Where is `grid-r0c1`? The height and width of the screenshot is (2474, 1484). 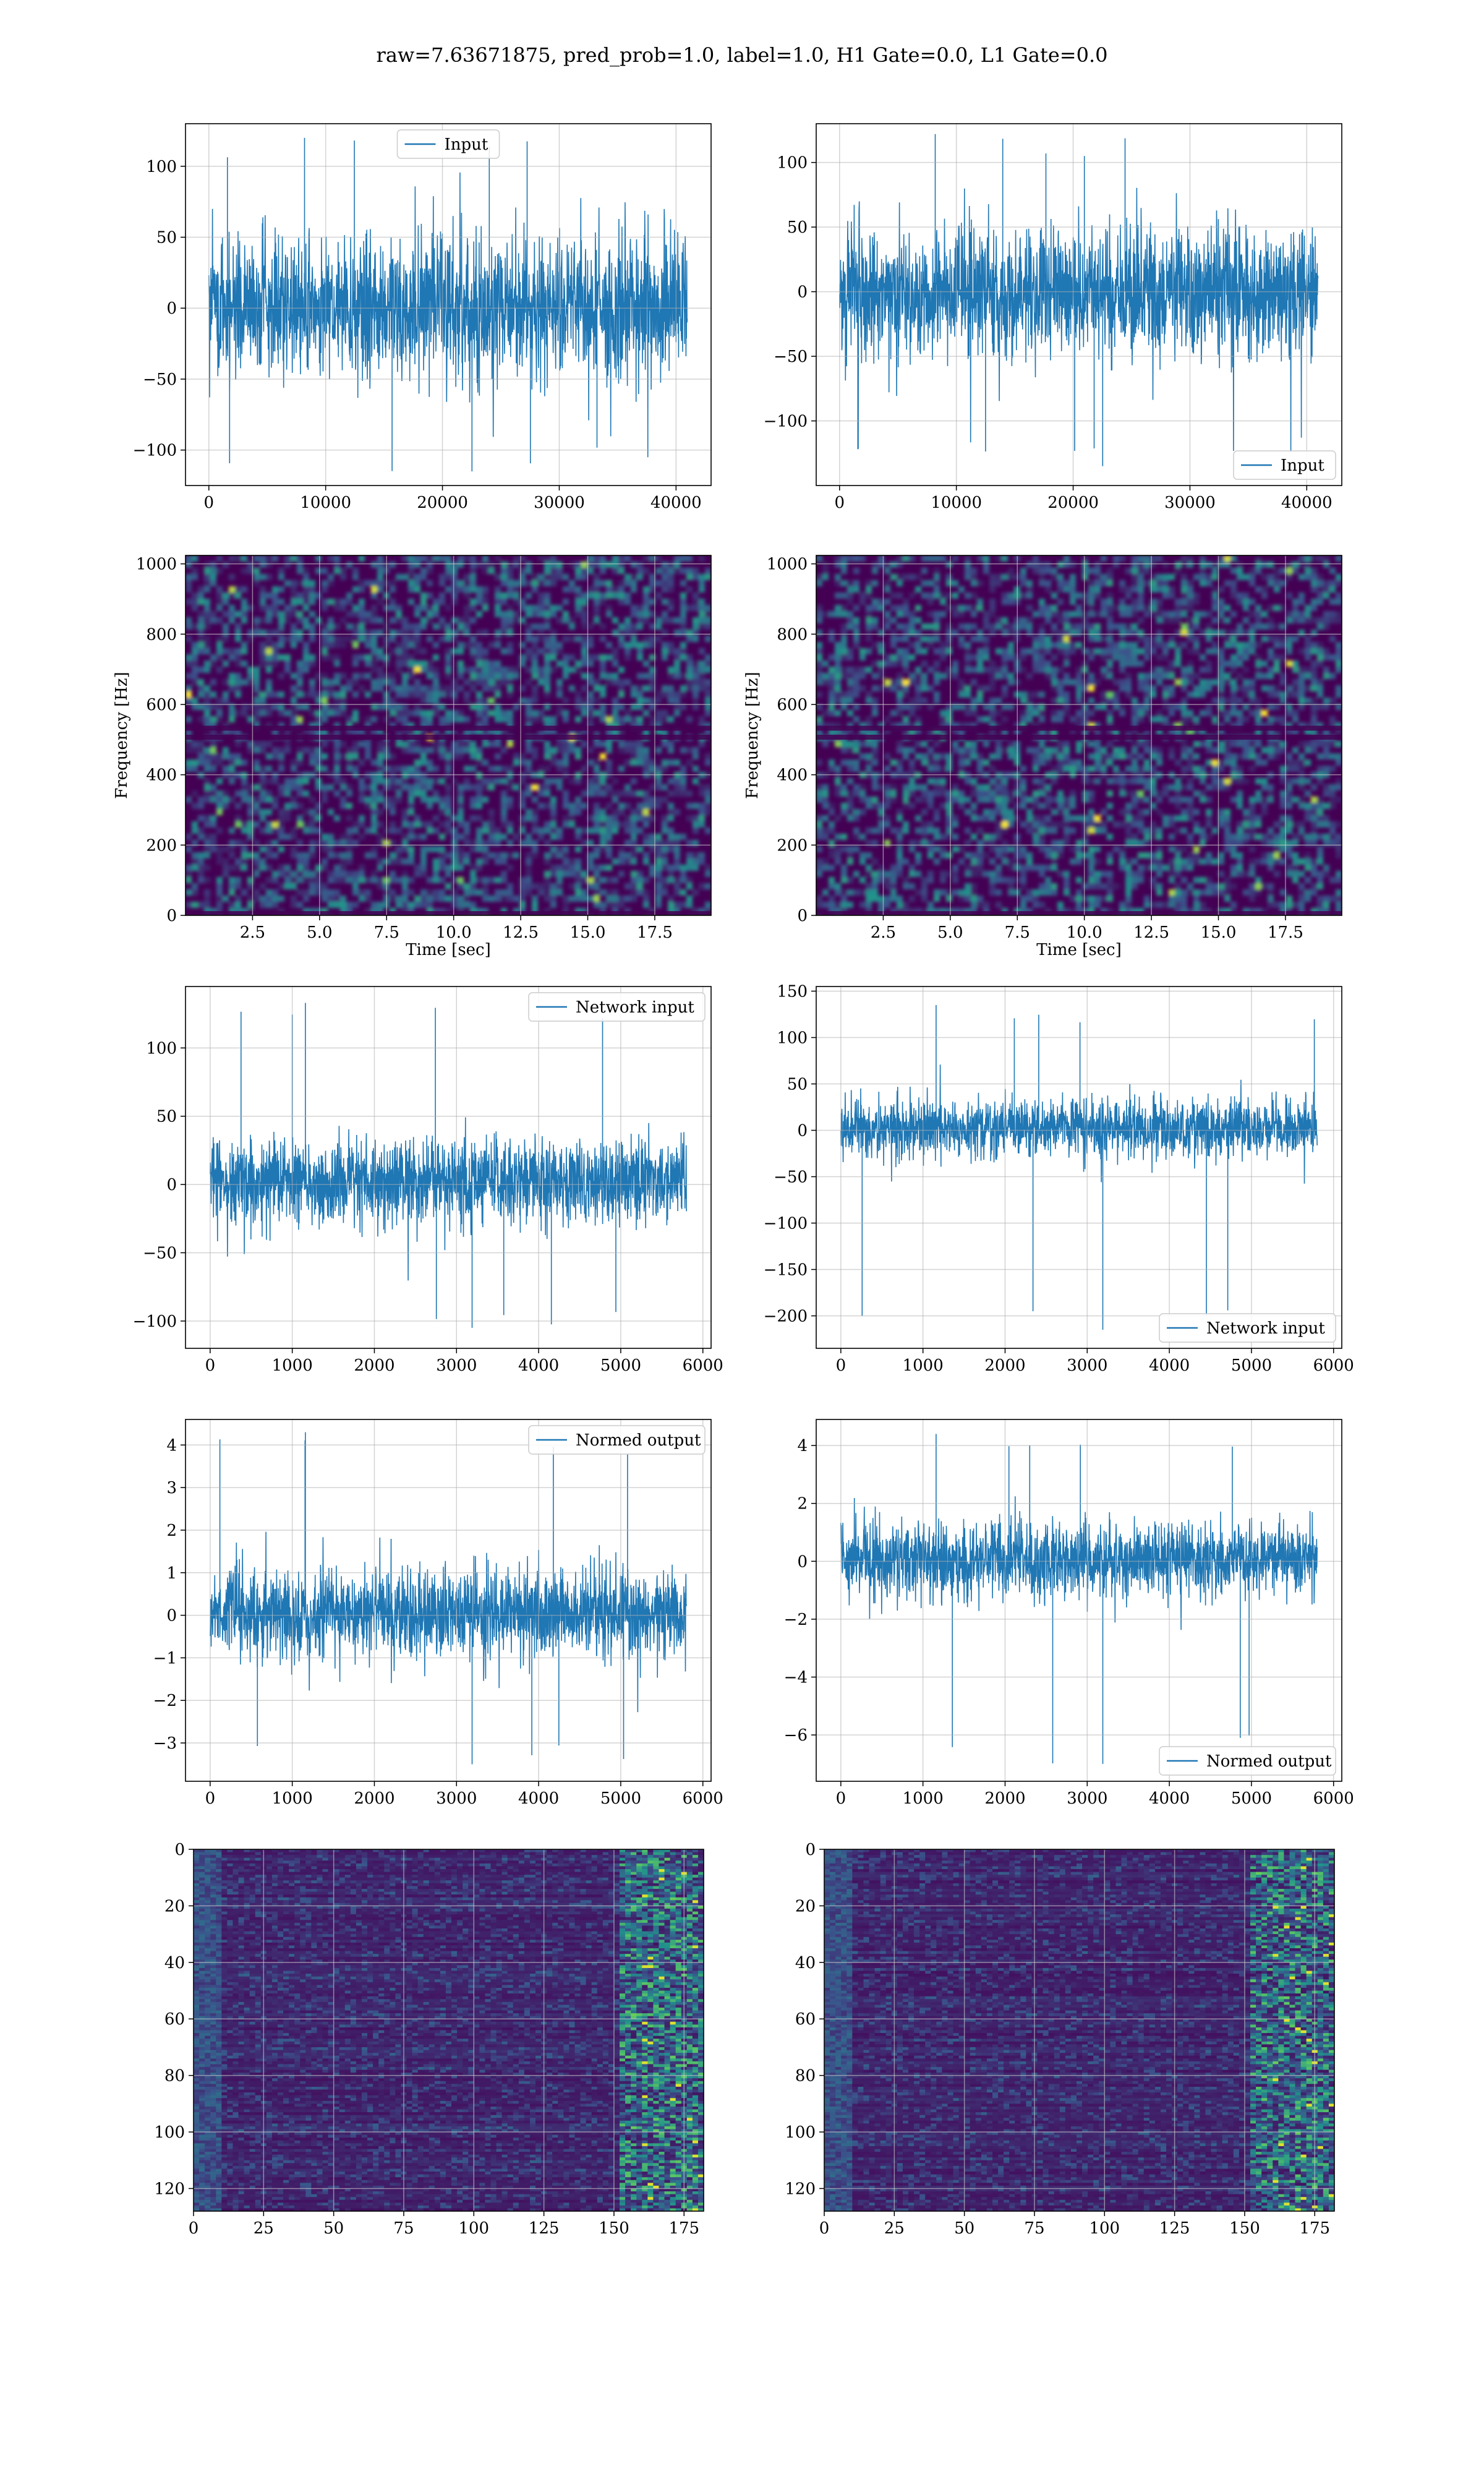 grid-r0c1 is located at coordinates (1079, 305).